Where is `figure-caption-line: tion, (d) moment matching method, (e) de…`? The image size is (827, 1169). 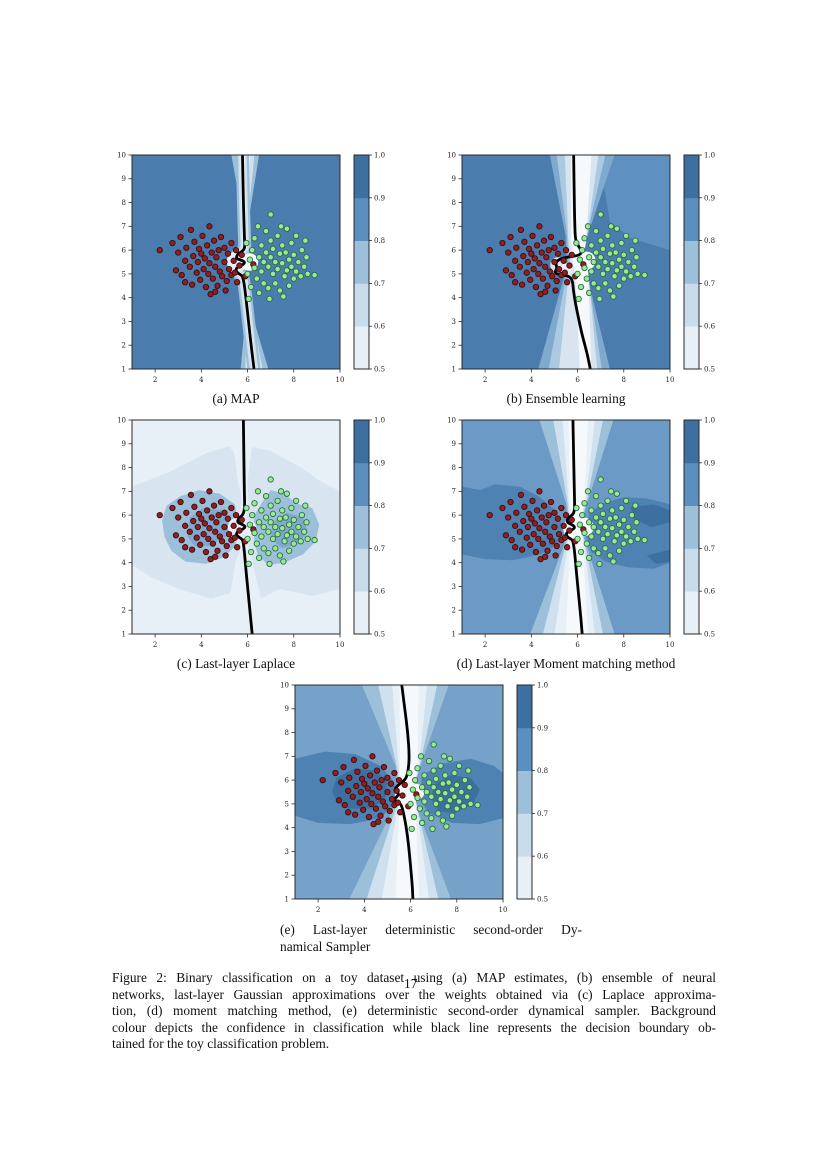
figure-caption-line: tion, (d) moment matching method, (e) de… is located at coordinates (414, 1011).